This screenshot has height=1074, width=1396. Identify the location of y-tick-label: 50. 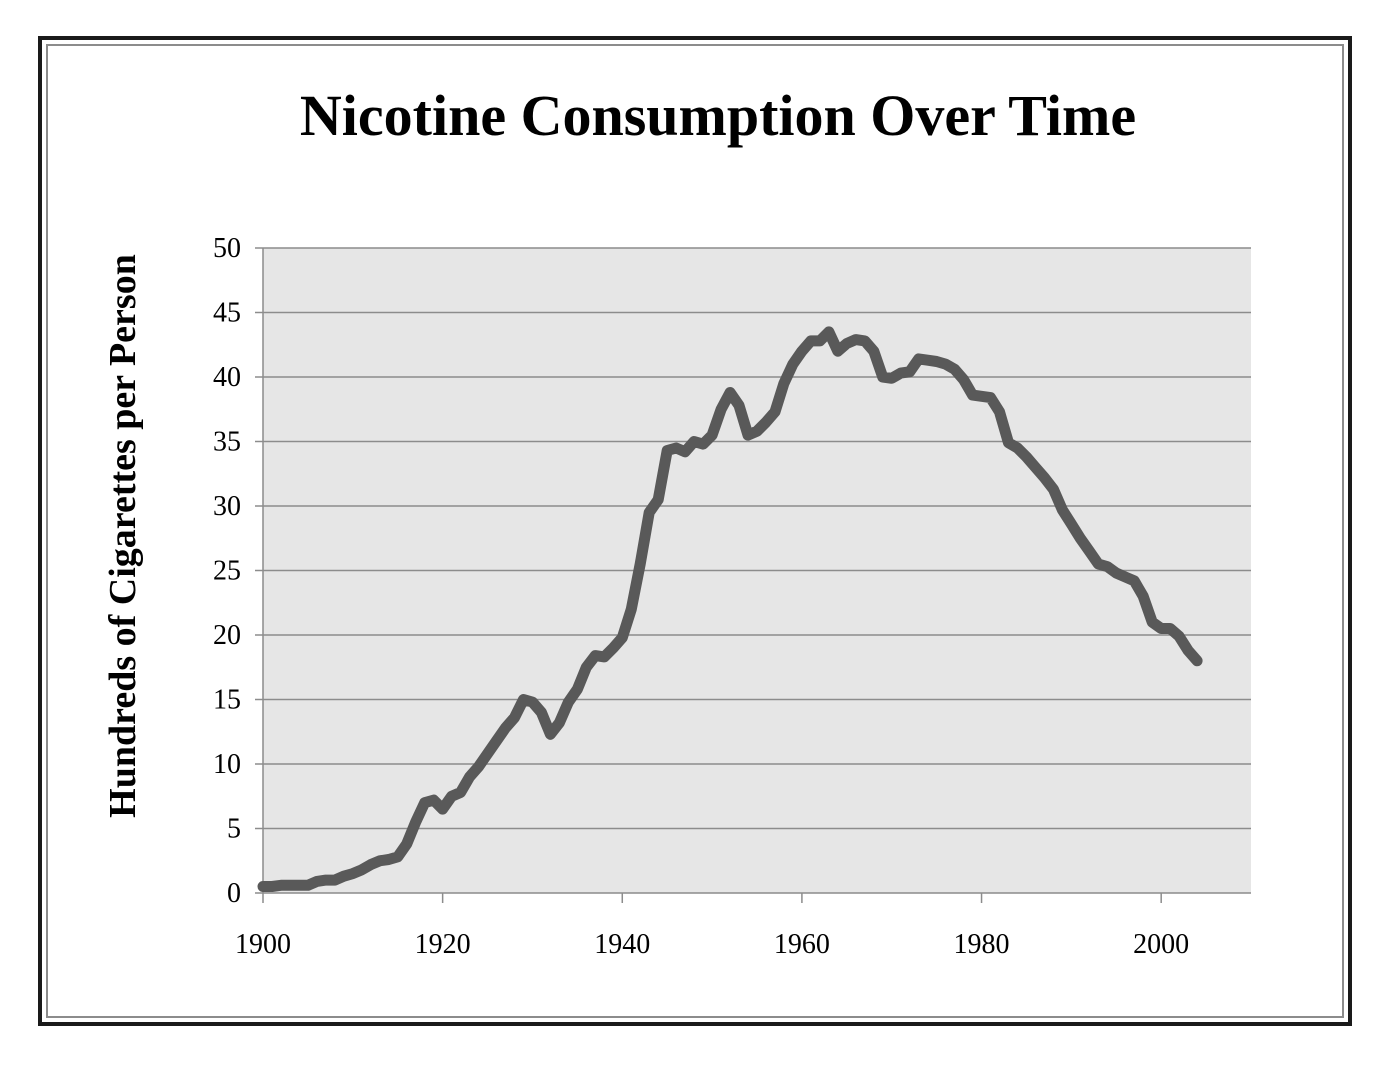
(227, 248).